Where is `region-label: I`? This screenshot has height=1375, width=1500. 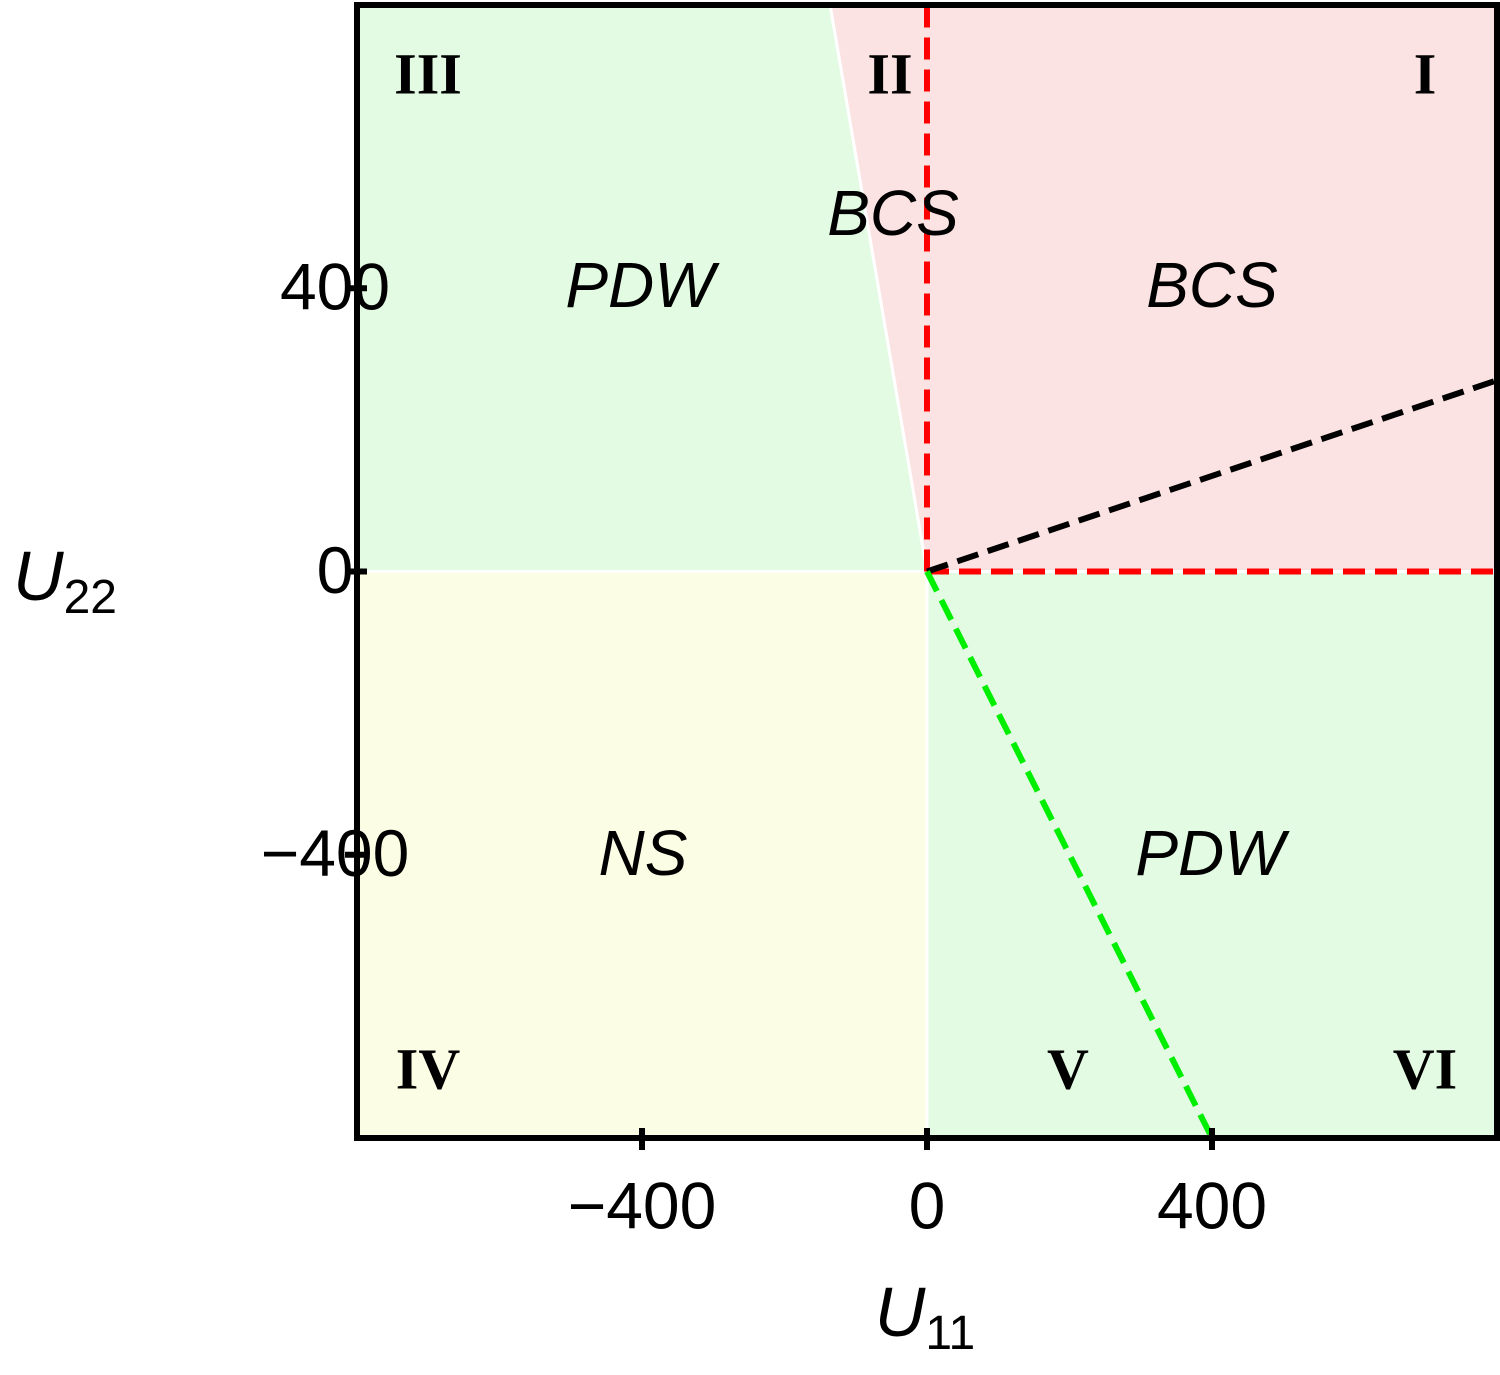
region-label: I is located at coordinates (1425, 73).